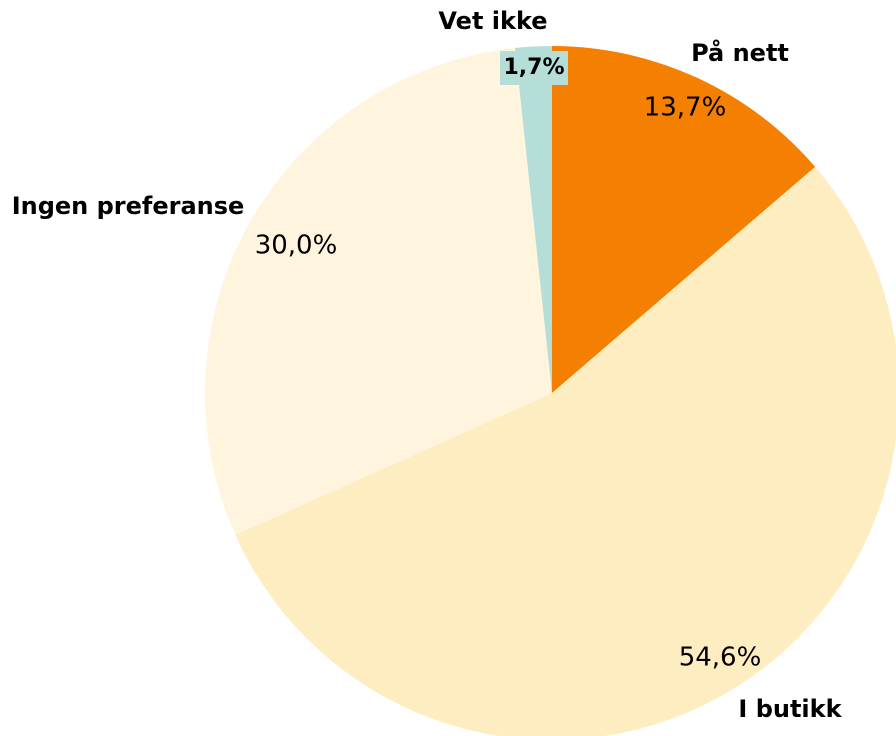 Image resolution: width=896 pixels, height=736 pixels. I want to click on slice-label: Ingen preferanse, so click(128, 206).